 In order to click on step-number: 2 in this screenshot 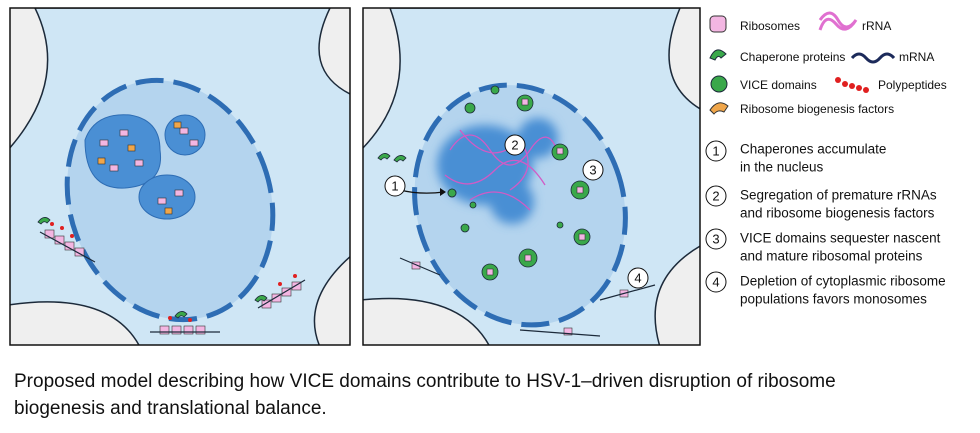, I will do `click(715, 195)`.